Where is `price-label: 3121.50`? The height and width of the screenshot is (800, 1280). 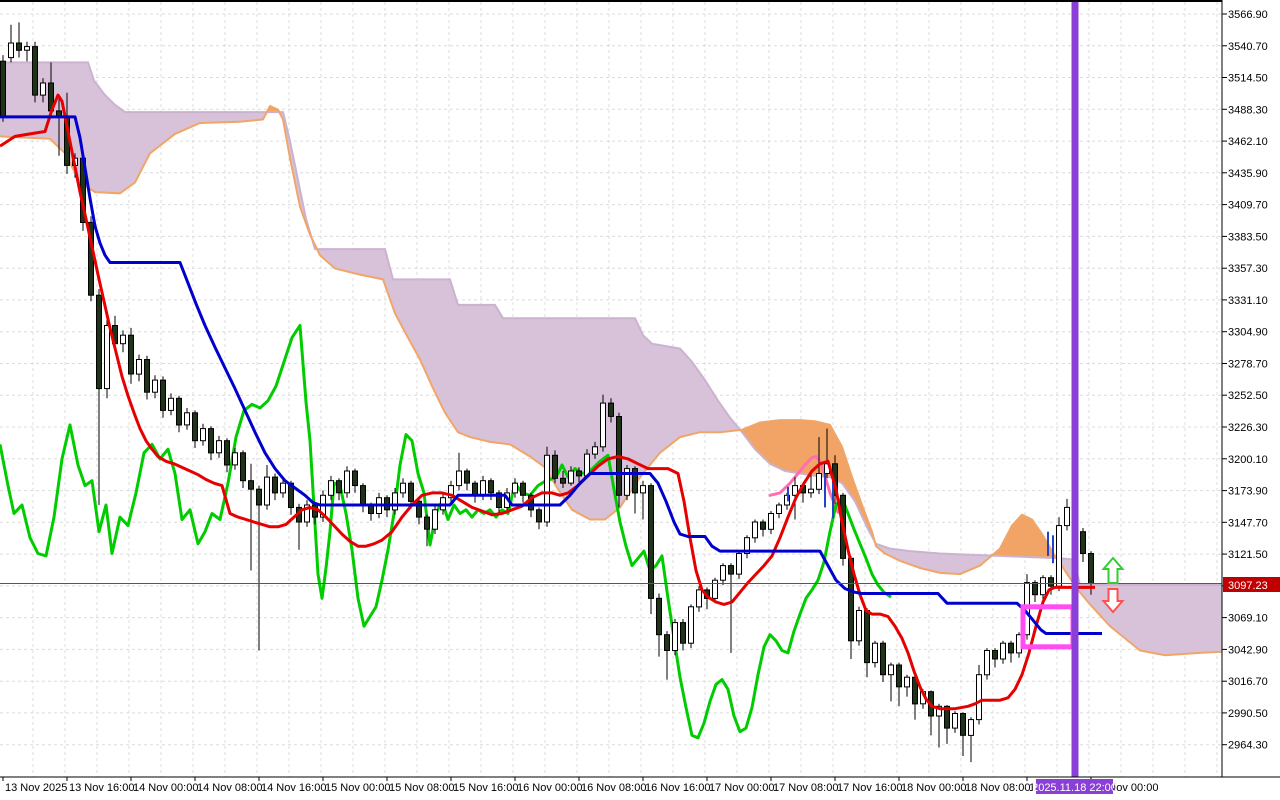 price-label: 3121.50 is located at coordinates (1248, 555).